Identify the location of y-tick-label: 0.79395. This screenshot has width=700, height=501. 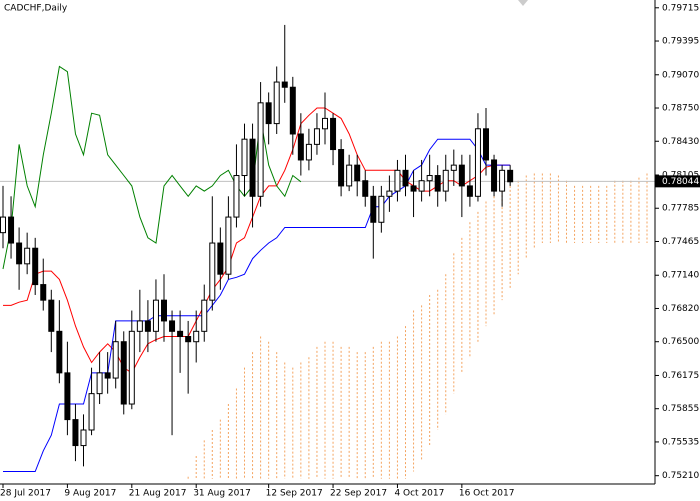
(680, 42).